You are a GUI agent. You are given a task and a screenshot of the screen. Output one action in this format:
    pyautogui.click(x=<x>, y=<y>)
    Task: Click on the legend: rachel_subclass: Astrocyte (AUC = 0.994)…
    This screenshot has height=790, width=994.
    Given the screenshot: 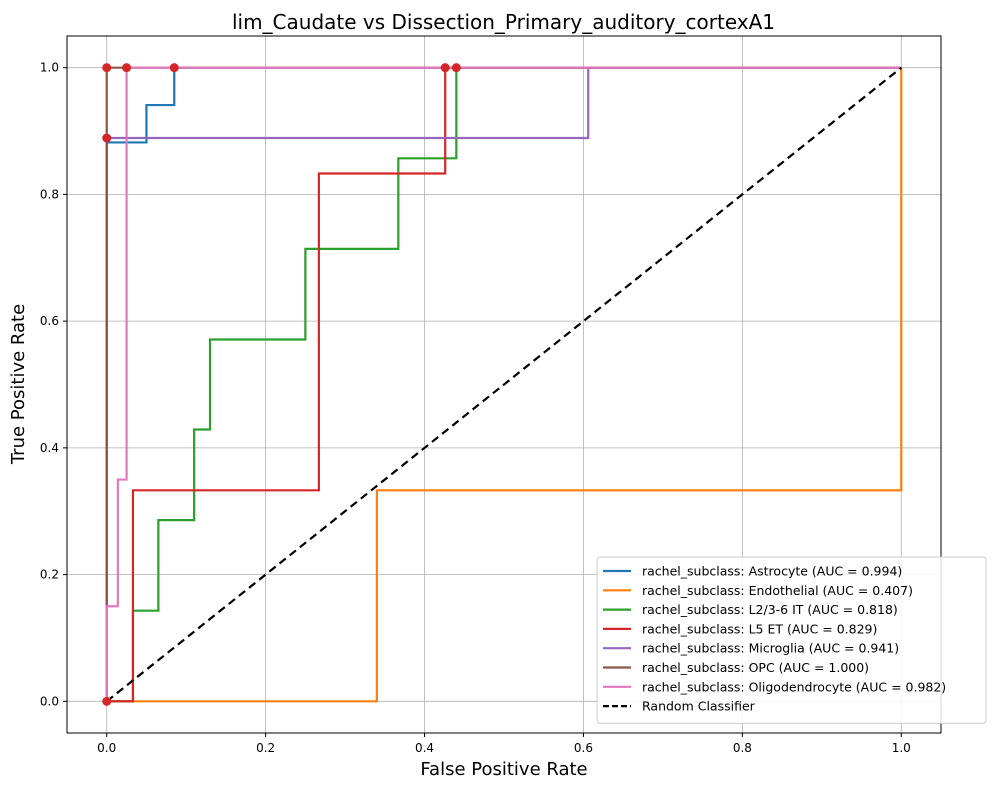 What is the action you would take?
    pyautogui.click(x=791, y=640)
    